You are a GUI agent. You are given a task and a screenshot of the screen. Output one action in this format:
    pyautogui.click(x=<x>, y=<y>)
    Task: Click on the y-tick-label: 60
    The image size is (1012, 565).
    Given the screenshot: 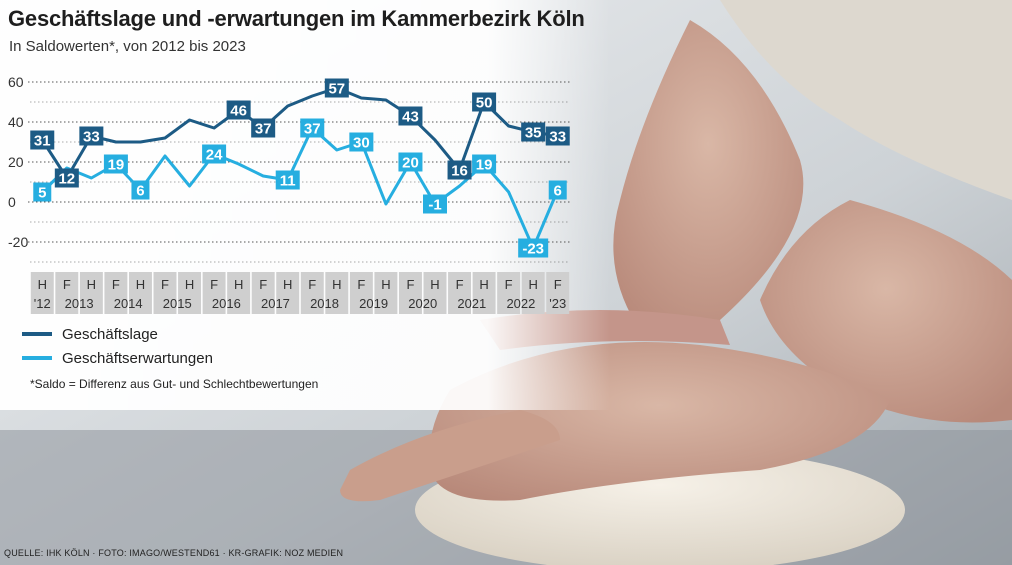 What is the action you would take?
    pyautogui.click(x=16, y=82)
    